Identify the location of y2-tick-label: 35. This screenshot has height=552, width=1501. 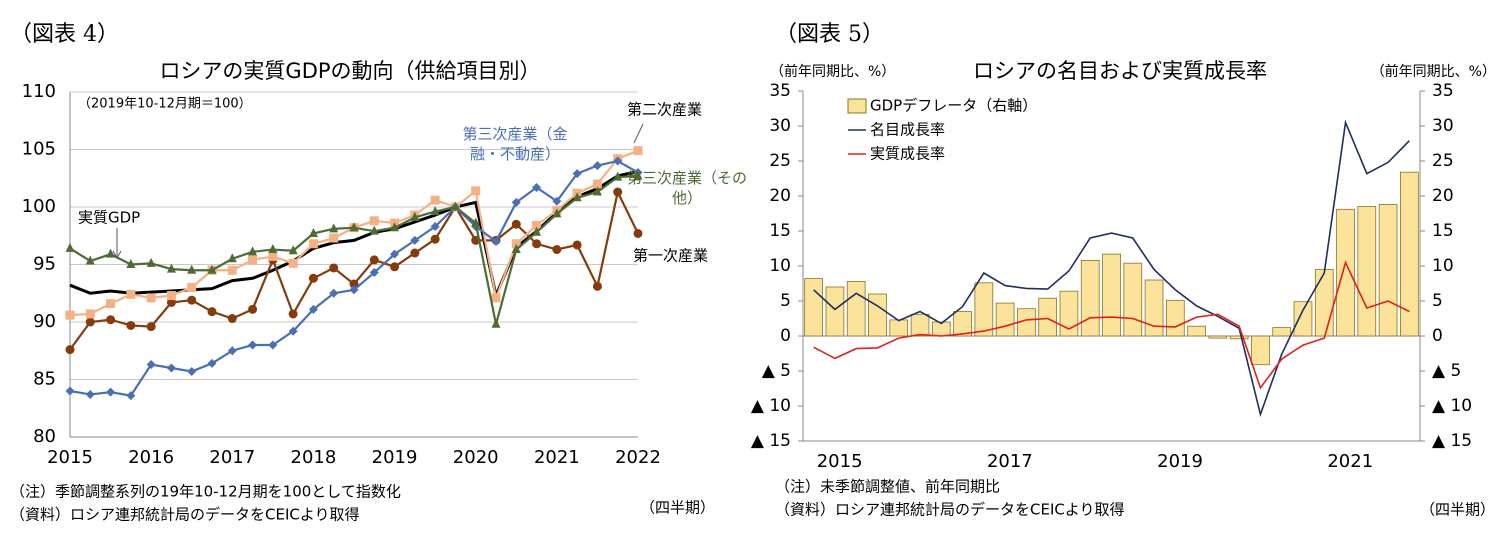
(1443, 91).